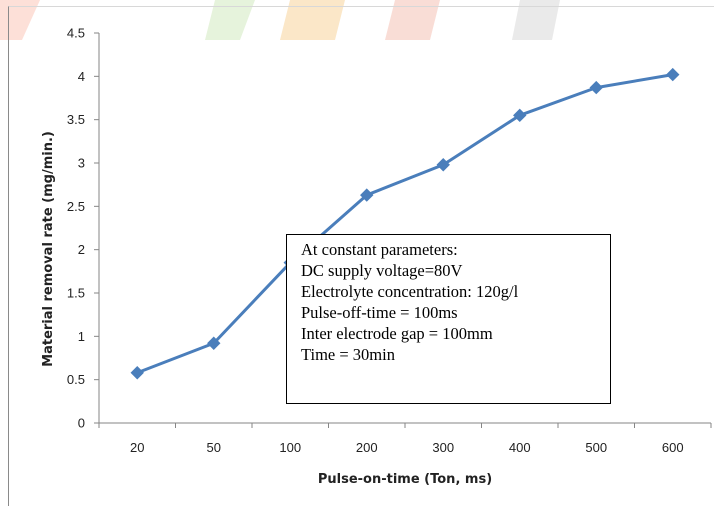  Describe the element at coordinates (76, 33) in the screenshot. I see `y-tick-label: 4.5` at that location.